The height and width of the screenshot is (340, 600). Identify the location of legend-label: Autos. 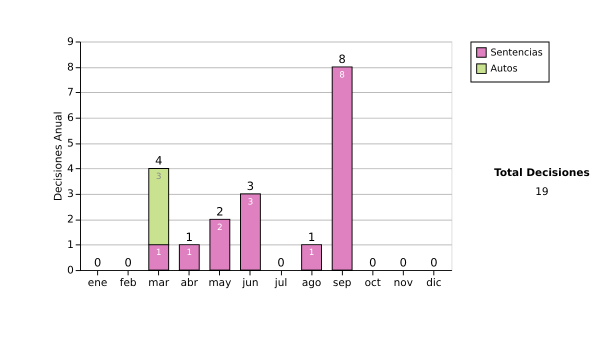
(504, 69).